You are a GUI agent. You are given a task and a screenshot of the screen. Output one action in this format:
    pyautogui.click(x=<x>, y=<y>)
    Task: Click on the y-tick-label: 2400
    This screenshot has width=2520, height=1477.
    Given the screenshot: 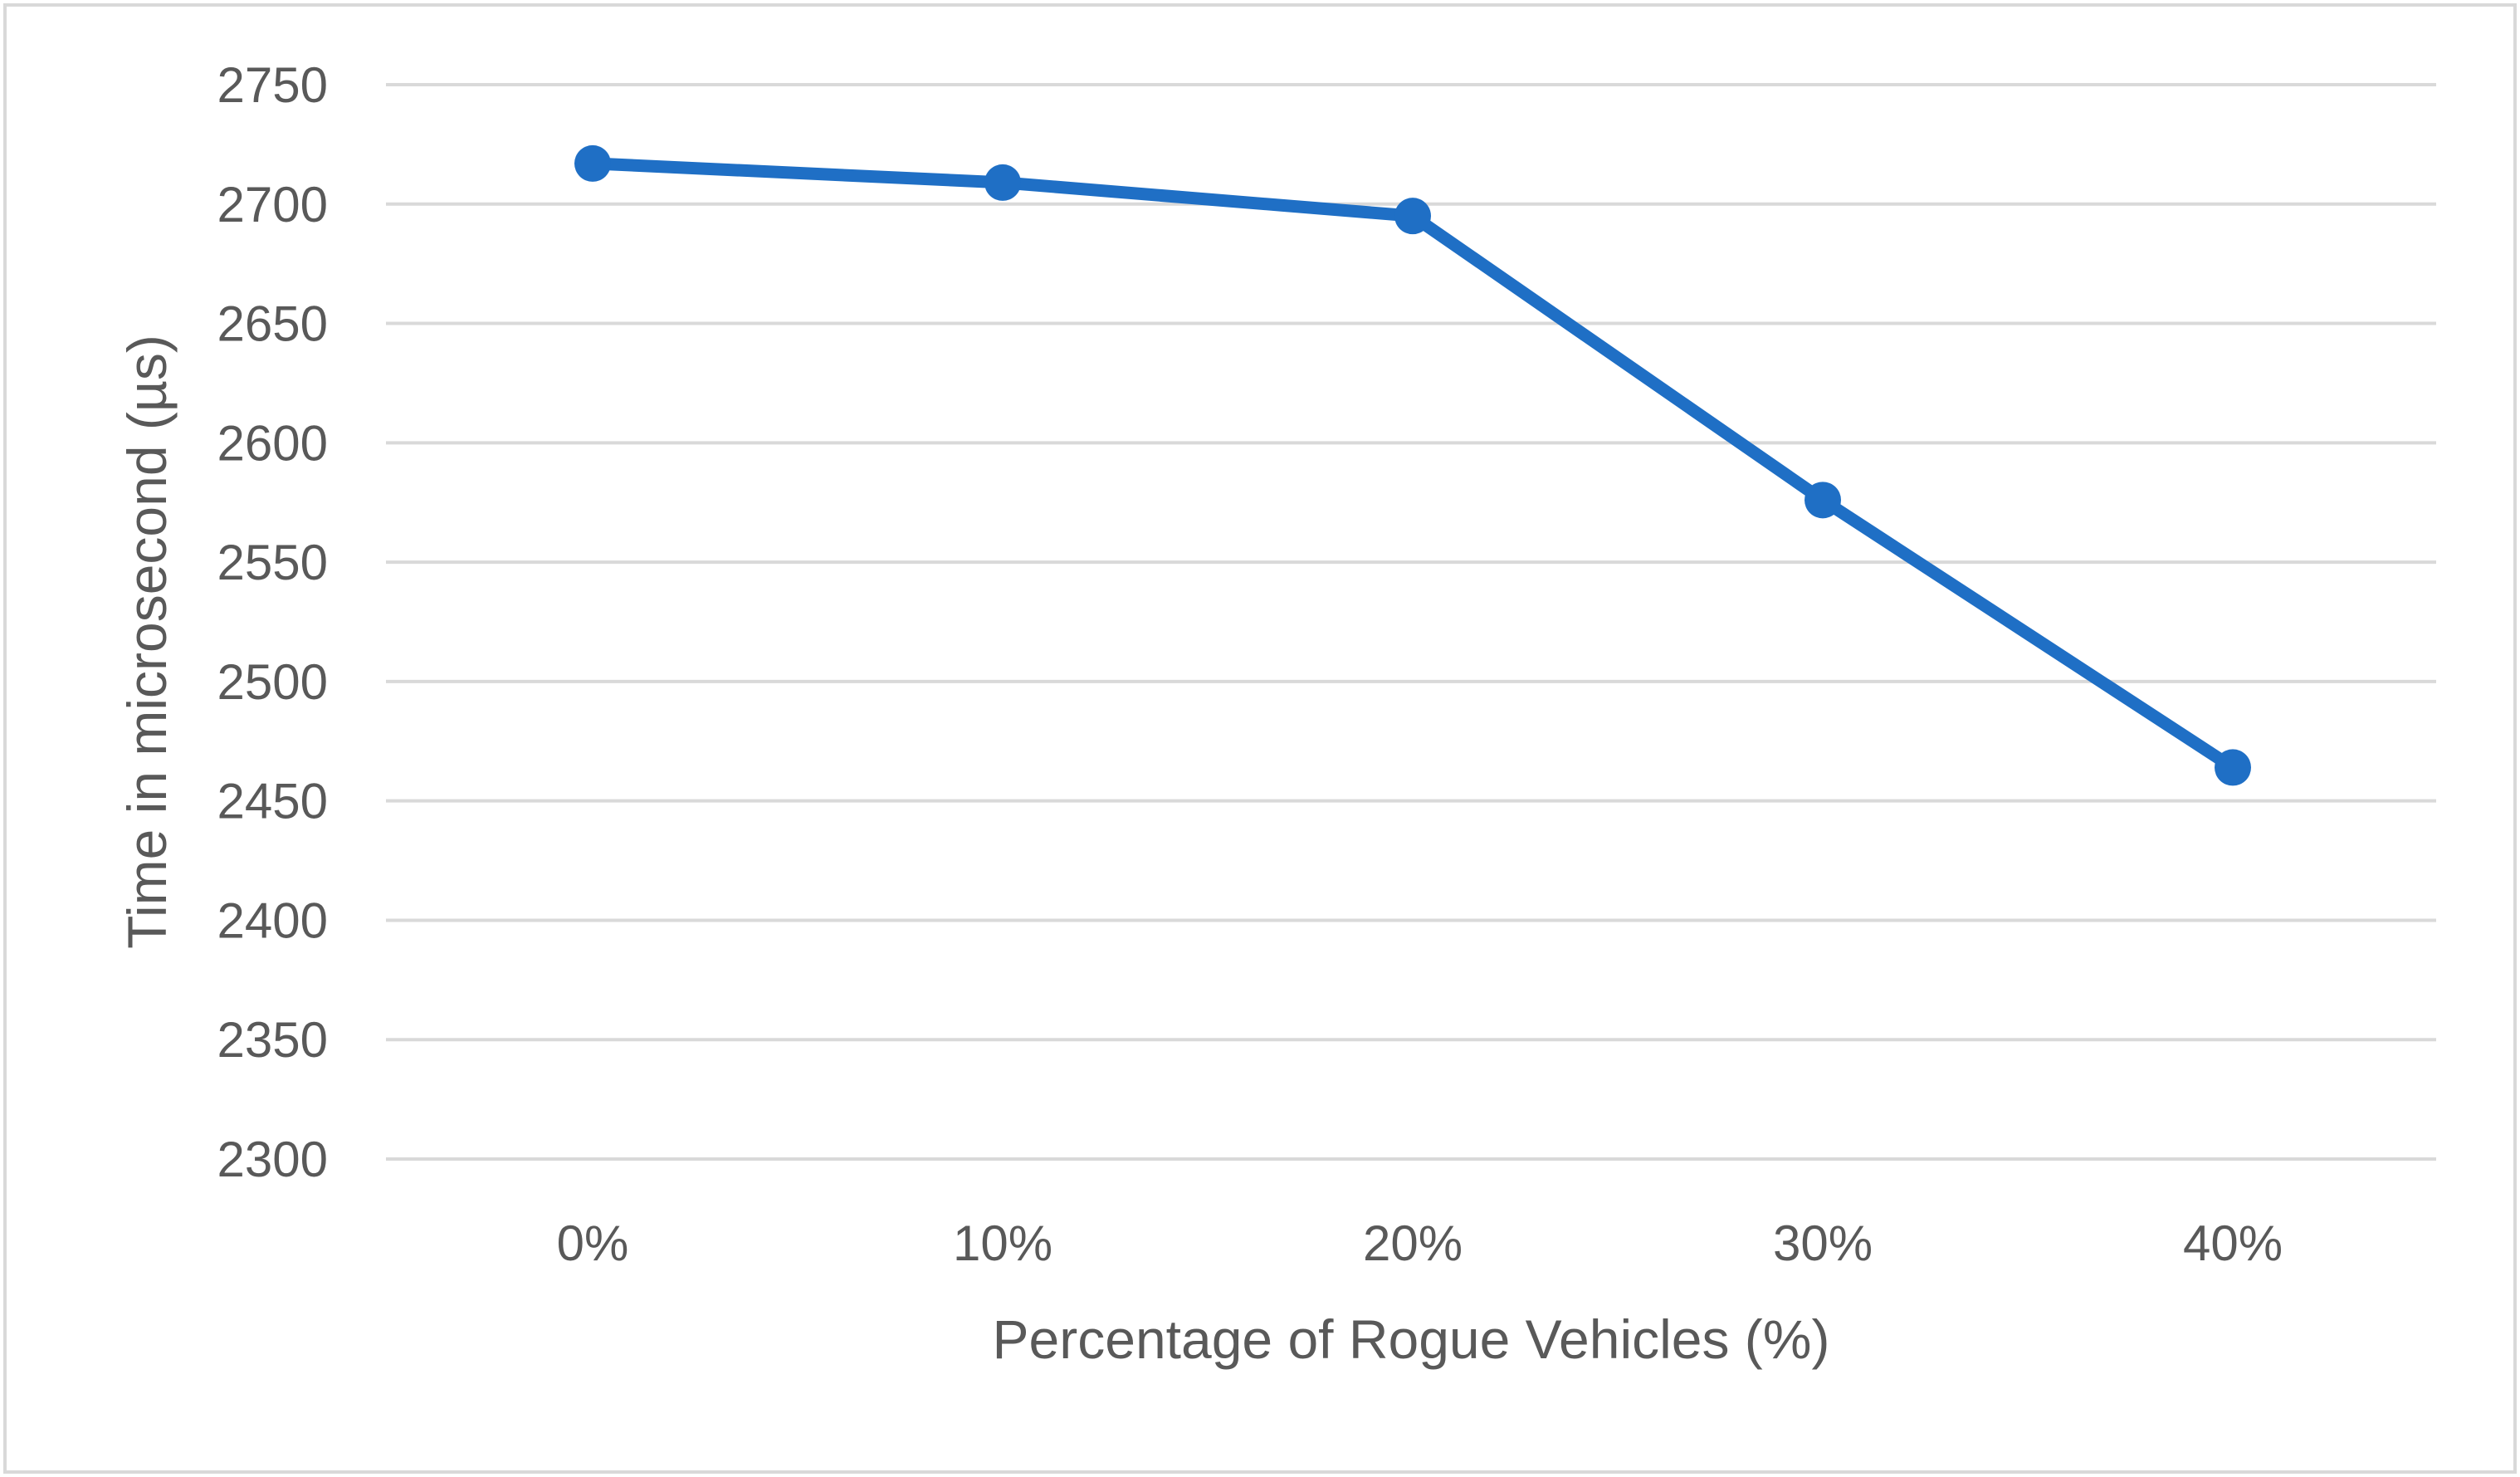 What is the action you would take?
    pyautogui.click(x=272, y=920)
    